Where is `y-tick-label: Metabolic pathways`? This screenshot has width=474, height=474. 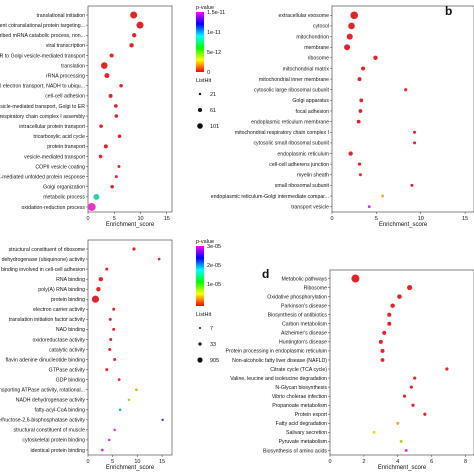 y-tick-label: Metabolic pathways is located at coordinates (304, 279).